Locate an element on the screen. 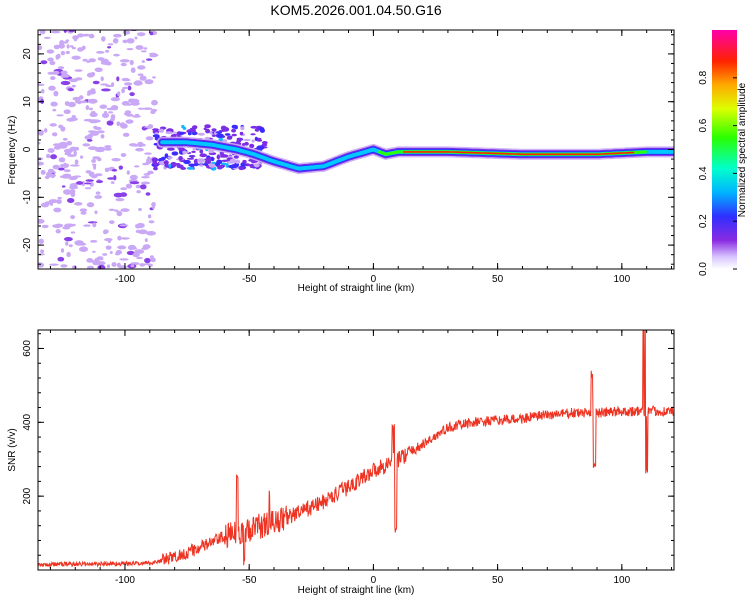  x-tick-label: 0 is located at coordinates (374, 580).